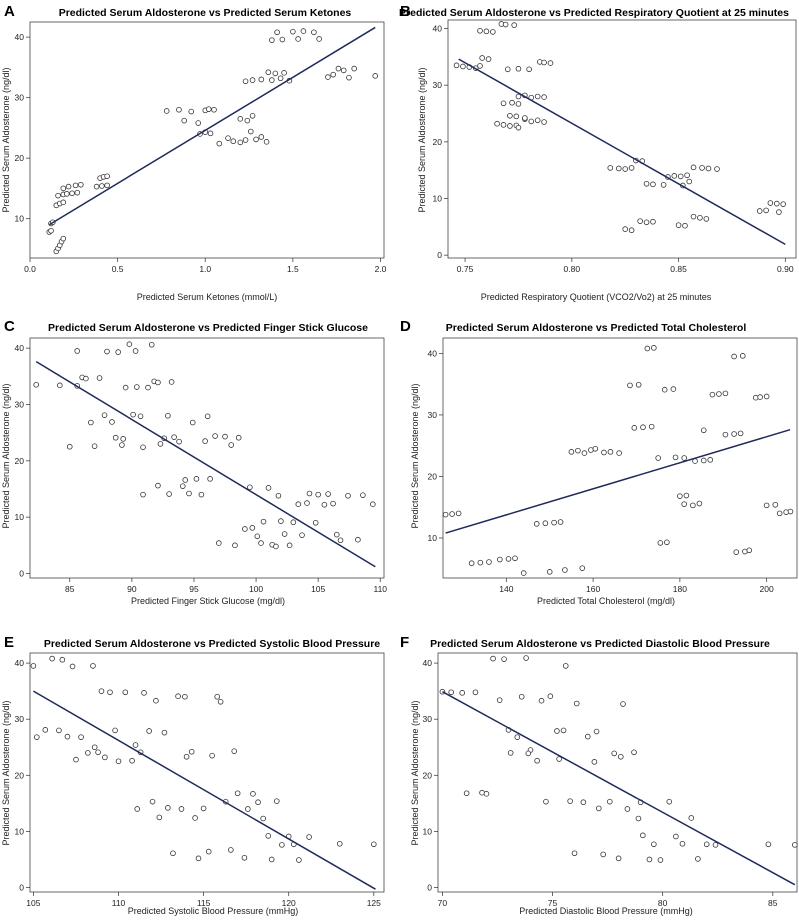 The width and height of the screenshot is (799, 920). Describe the element at coordinates (9, 642) in the screenshot. I see `panel-letter-e: E` at that location.